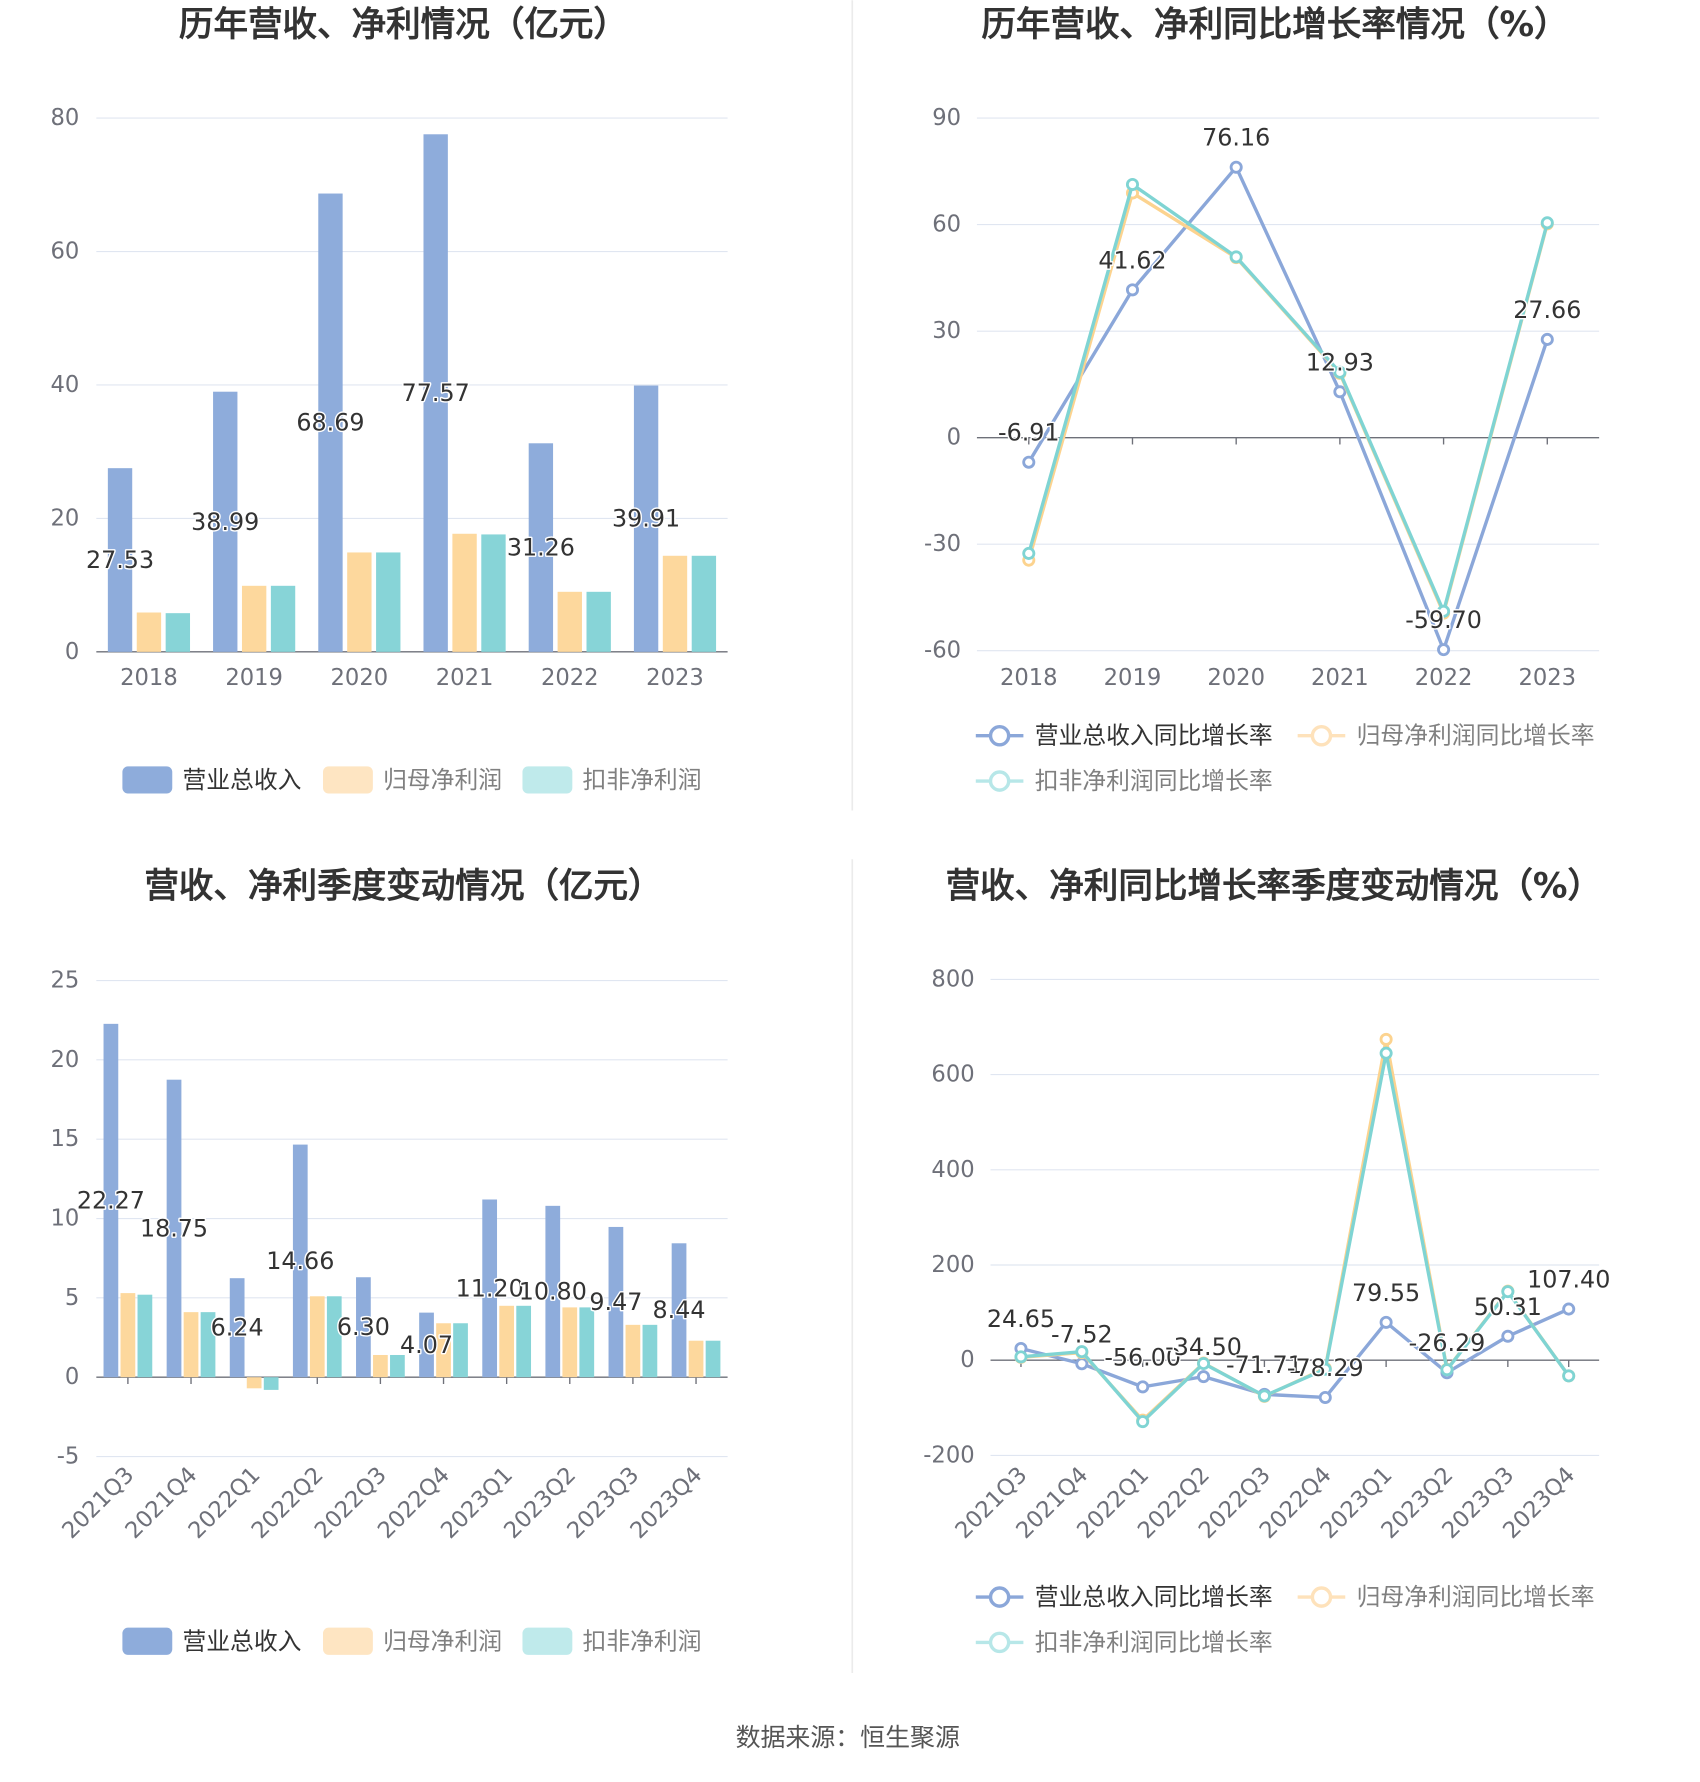 This screenshot has height=1782, width=1700. Describe the element at coordinates (1340, 678) in the screenshot. I see `x-tick-label: 2021` at that location.